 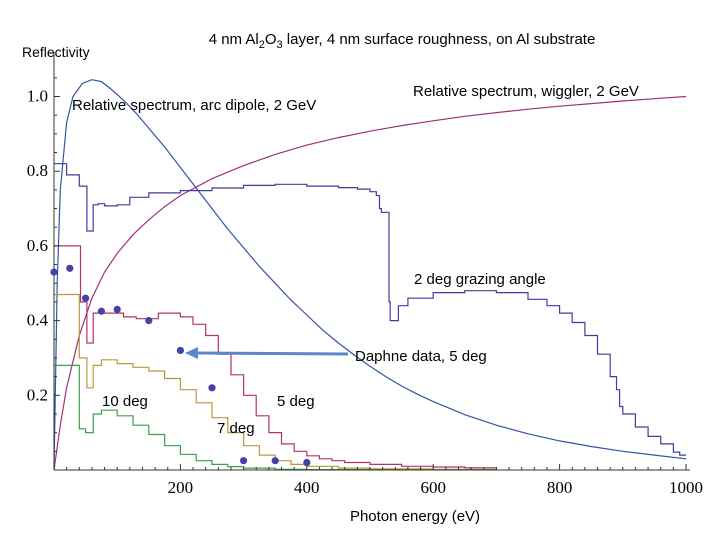 What do you see at coordinates (433, 487) in the screenshot?
I see `x-tick-label: 600` at bounding box center [433, 487].